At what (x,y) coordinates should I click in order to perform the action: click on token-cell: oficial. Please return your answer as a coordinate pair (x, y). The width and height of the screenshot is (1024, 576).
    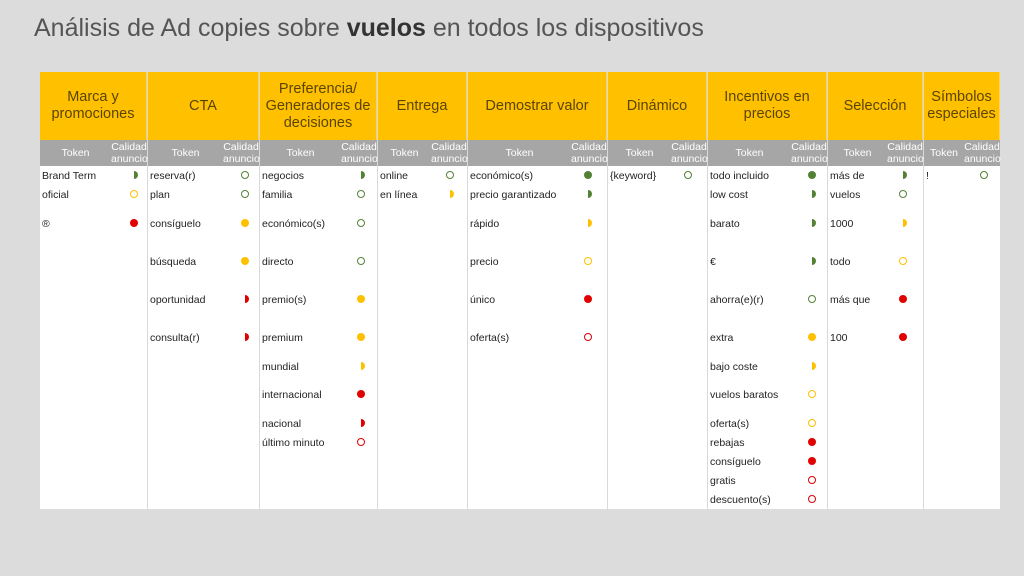
    Looking at the image, I should click on (55, 195).